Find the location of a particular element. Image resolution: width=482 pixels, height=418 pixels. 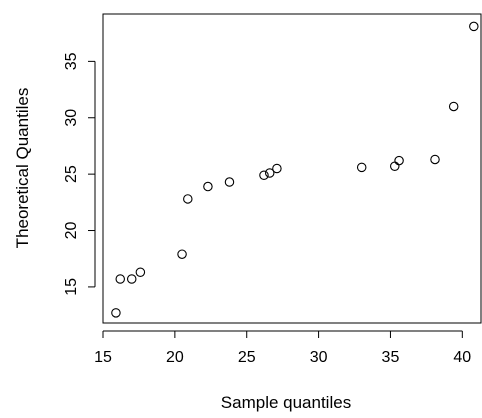

y-axis-label: Theoretical Quantiles is located at coordinates (22, 168).